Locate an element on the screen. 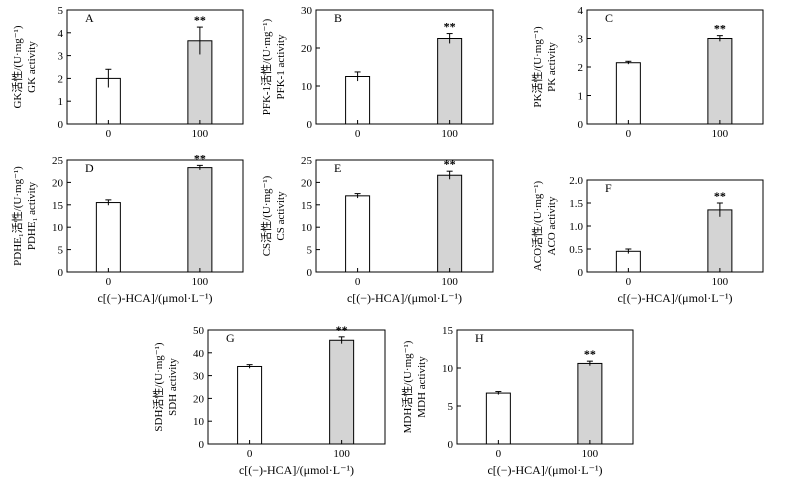 Image resolution: width=788 pixels, height=491 pixels. y-axis-label-cn: PFK-1活性/(U·mg⁻¹) is located at coordinates (266, 66).